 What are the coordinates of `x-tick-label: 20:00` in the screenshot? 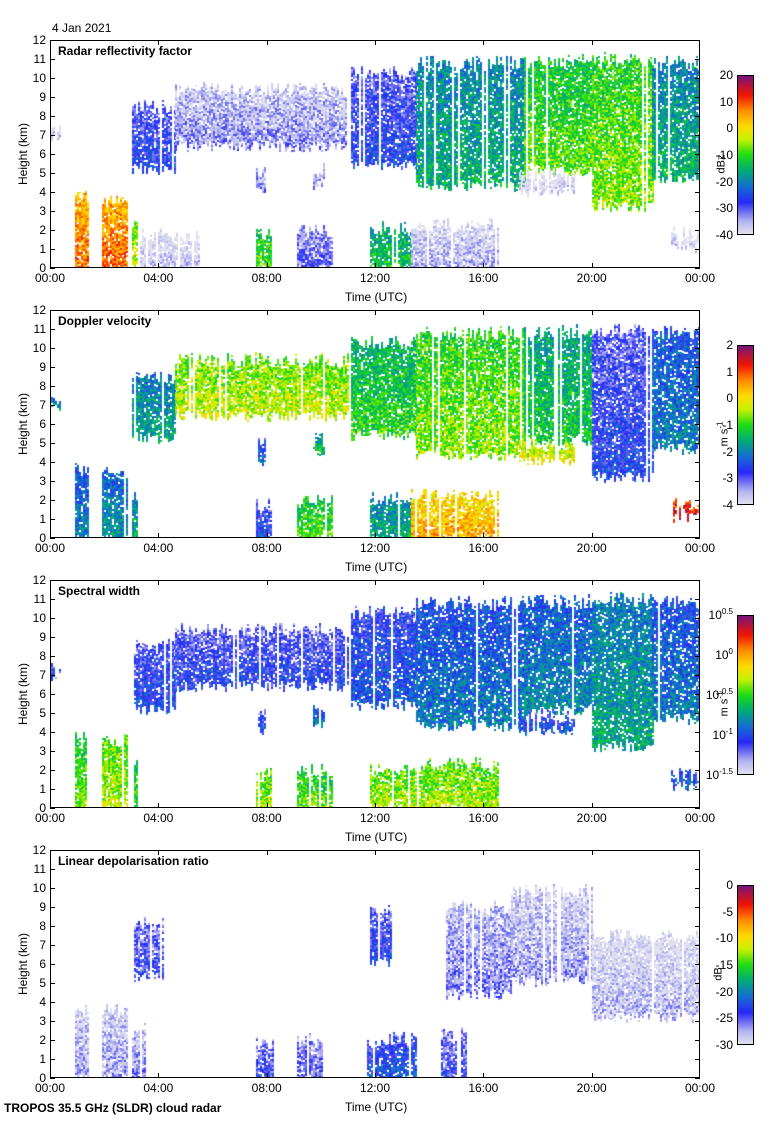 It's located at (591, 278).